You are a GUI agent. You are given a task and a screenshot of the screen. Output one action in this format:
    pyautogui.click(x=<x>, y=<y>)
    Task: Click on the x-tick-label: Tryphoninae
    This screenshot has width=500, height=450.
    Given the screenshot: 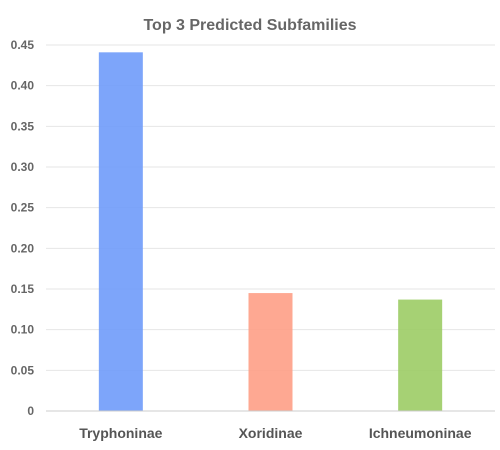 What is the action you would take?
    pyautogui.click(x=120, y=433)
    